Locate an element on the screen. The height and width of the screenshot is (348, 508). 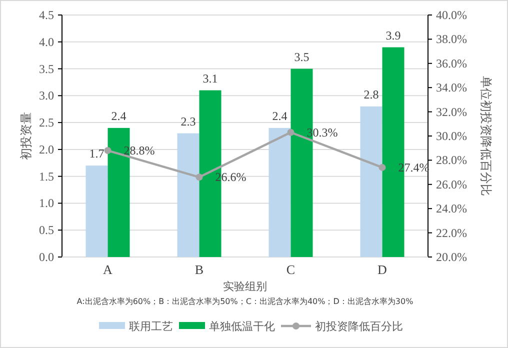
text: 1.0 is located at coordinates (46, 203).